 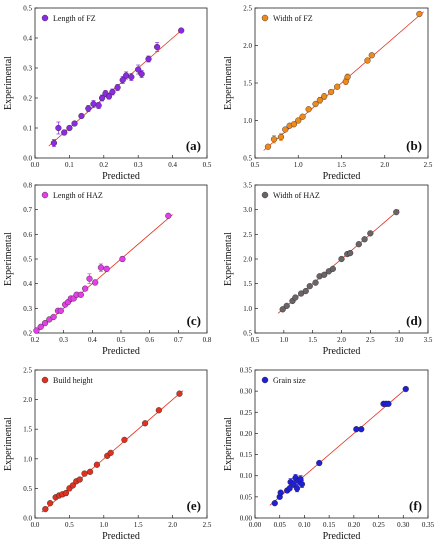 I want to click on x-tick-label: 0.15, so click(x=329, y=525).